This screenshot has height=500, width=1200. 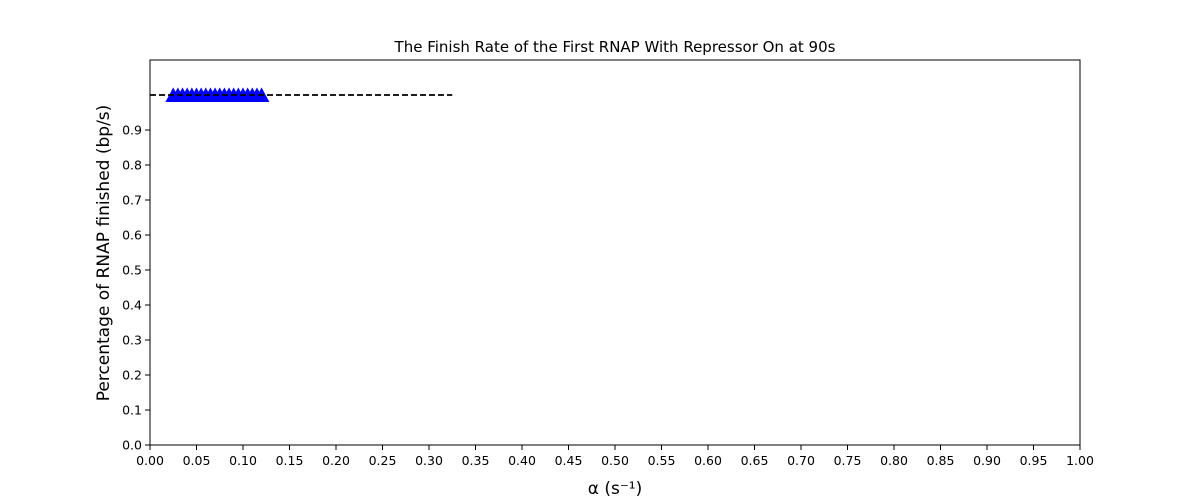 What do you see at coordinates (941, 460) in the screenshot?
I see `x-tick-label: 0.85` at bounding box center [941, 460].